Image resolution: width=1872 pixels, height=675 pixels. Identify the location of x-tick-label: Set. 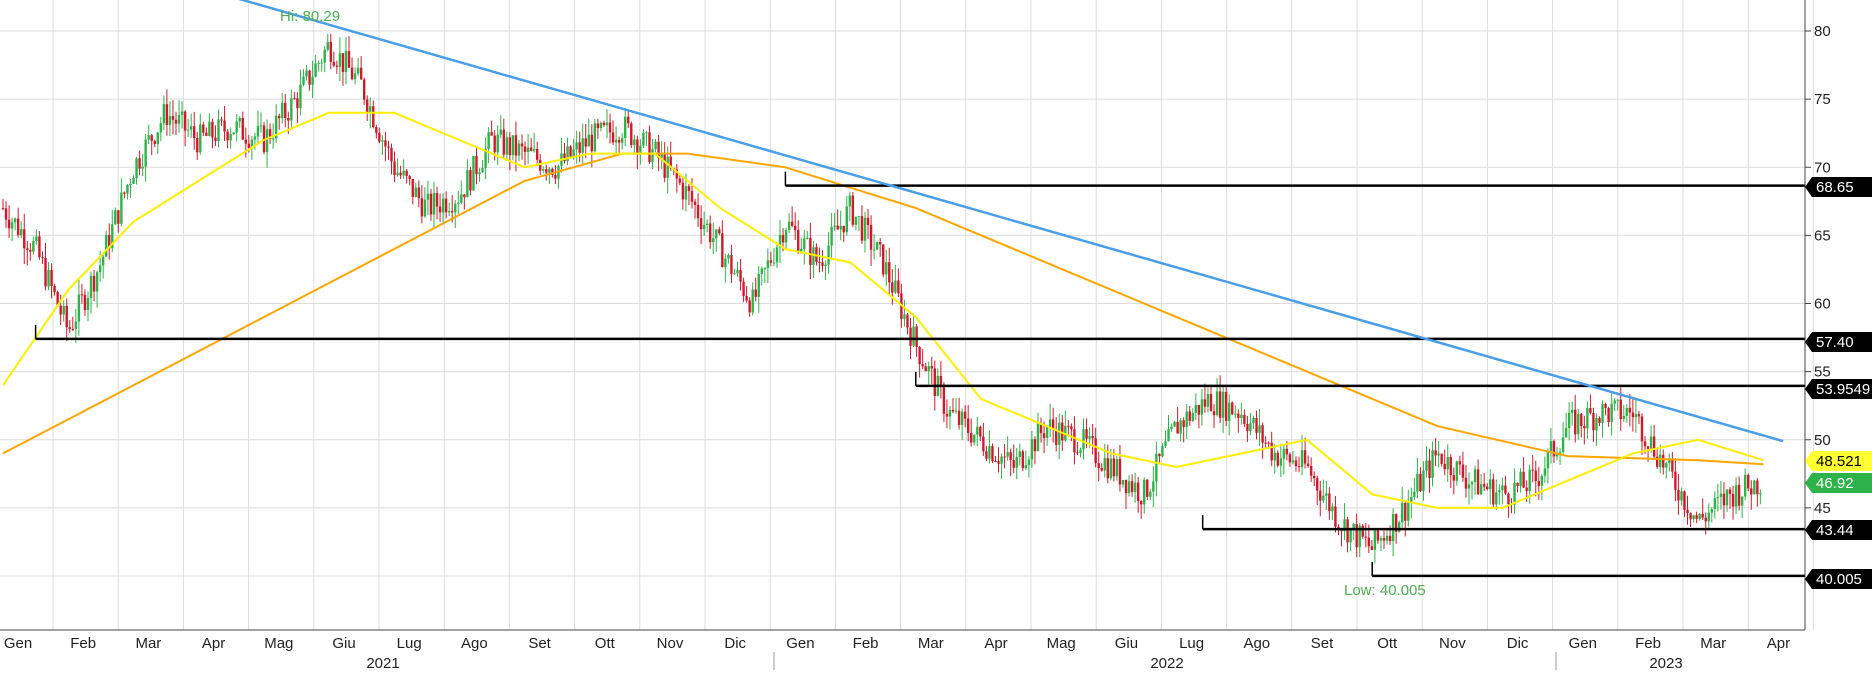
(539, 643).